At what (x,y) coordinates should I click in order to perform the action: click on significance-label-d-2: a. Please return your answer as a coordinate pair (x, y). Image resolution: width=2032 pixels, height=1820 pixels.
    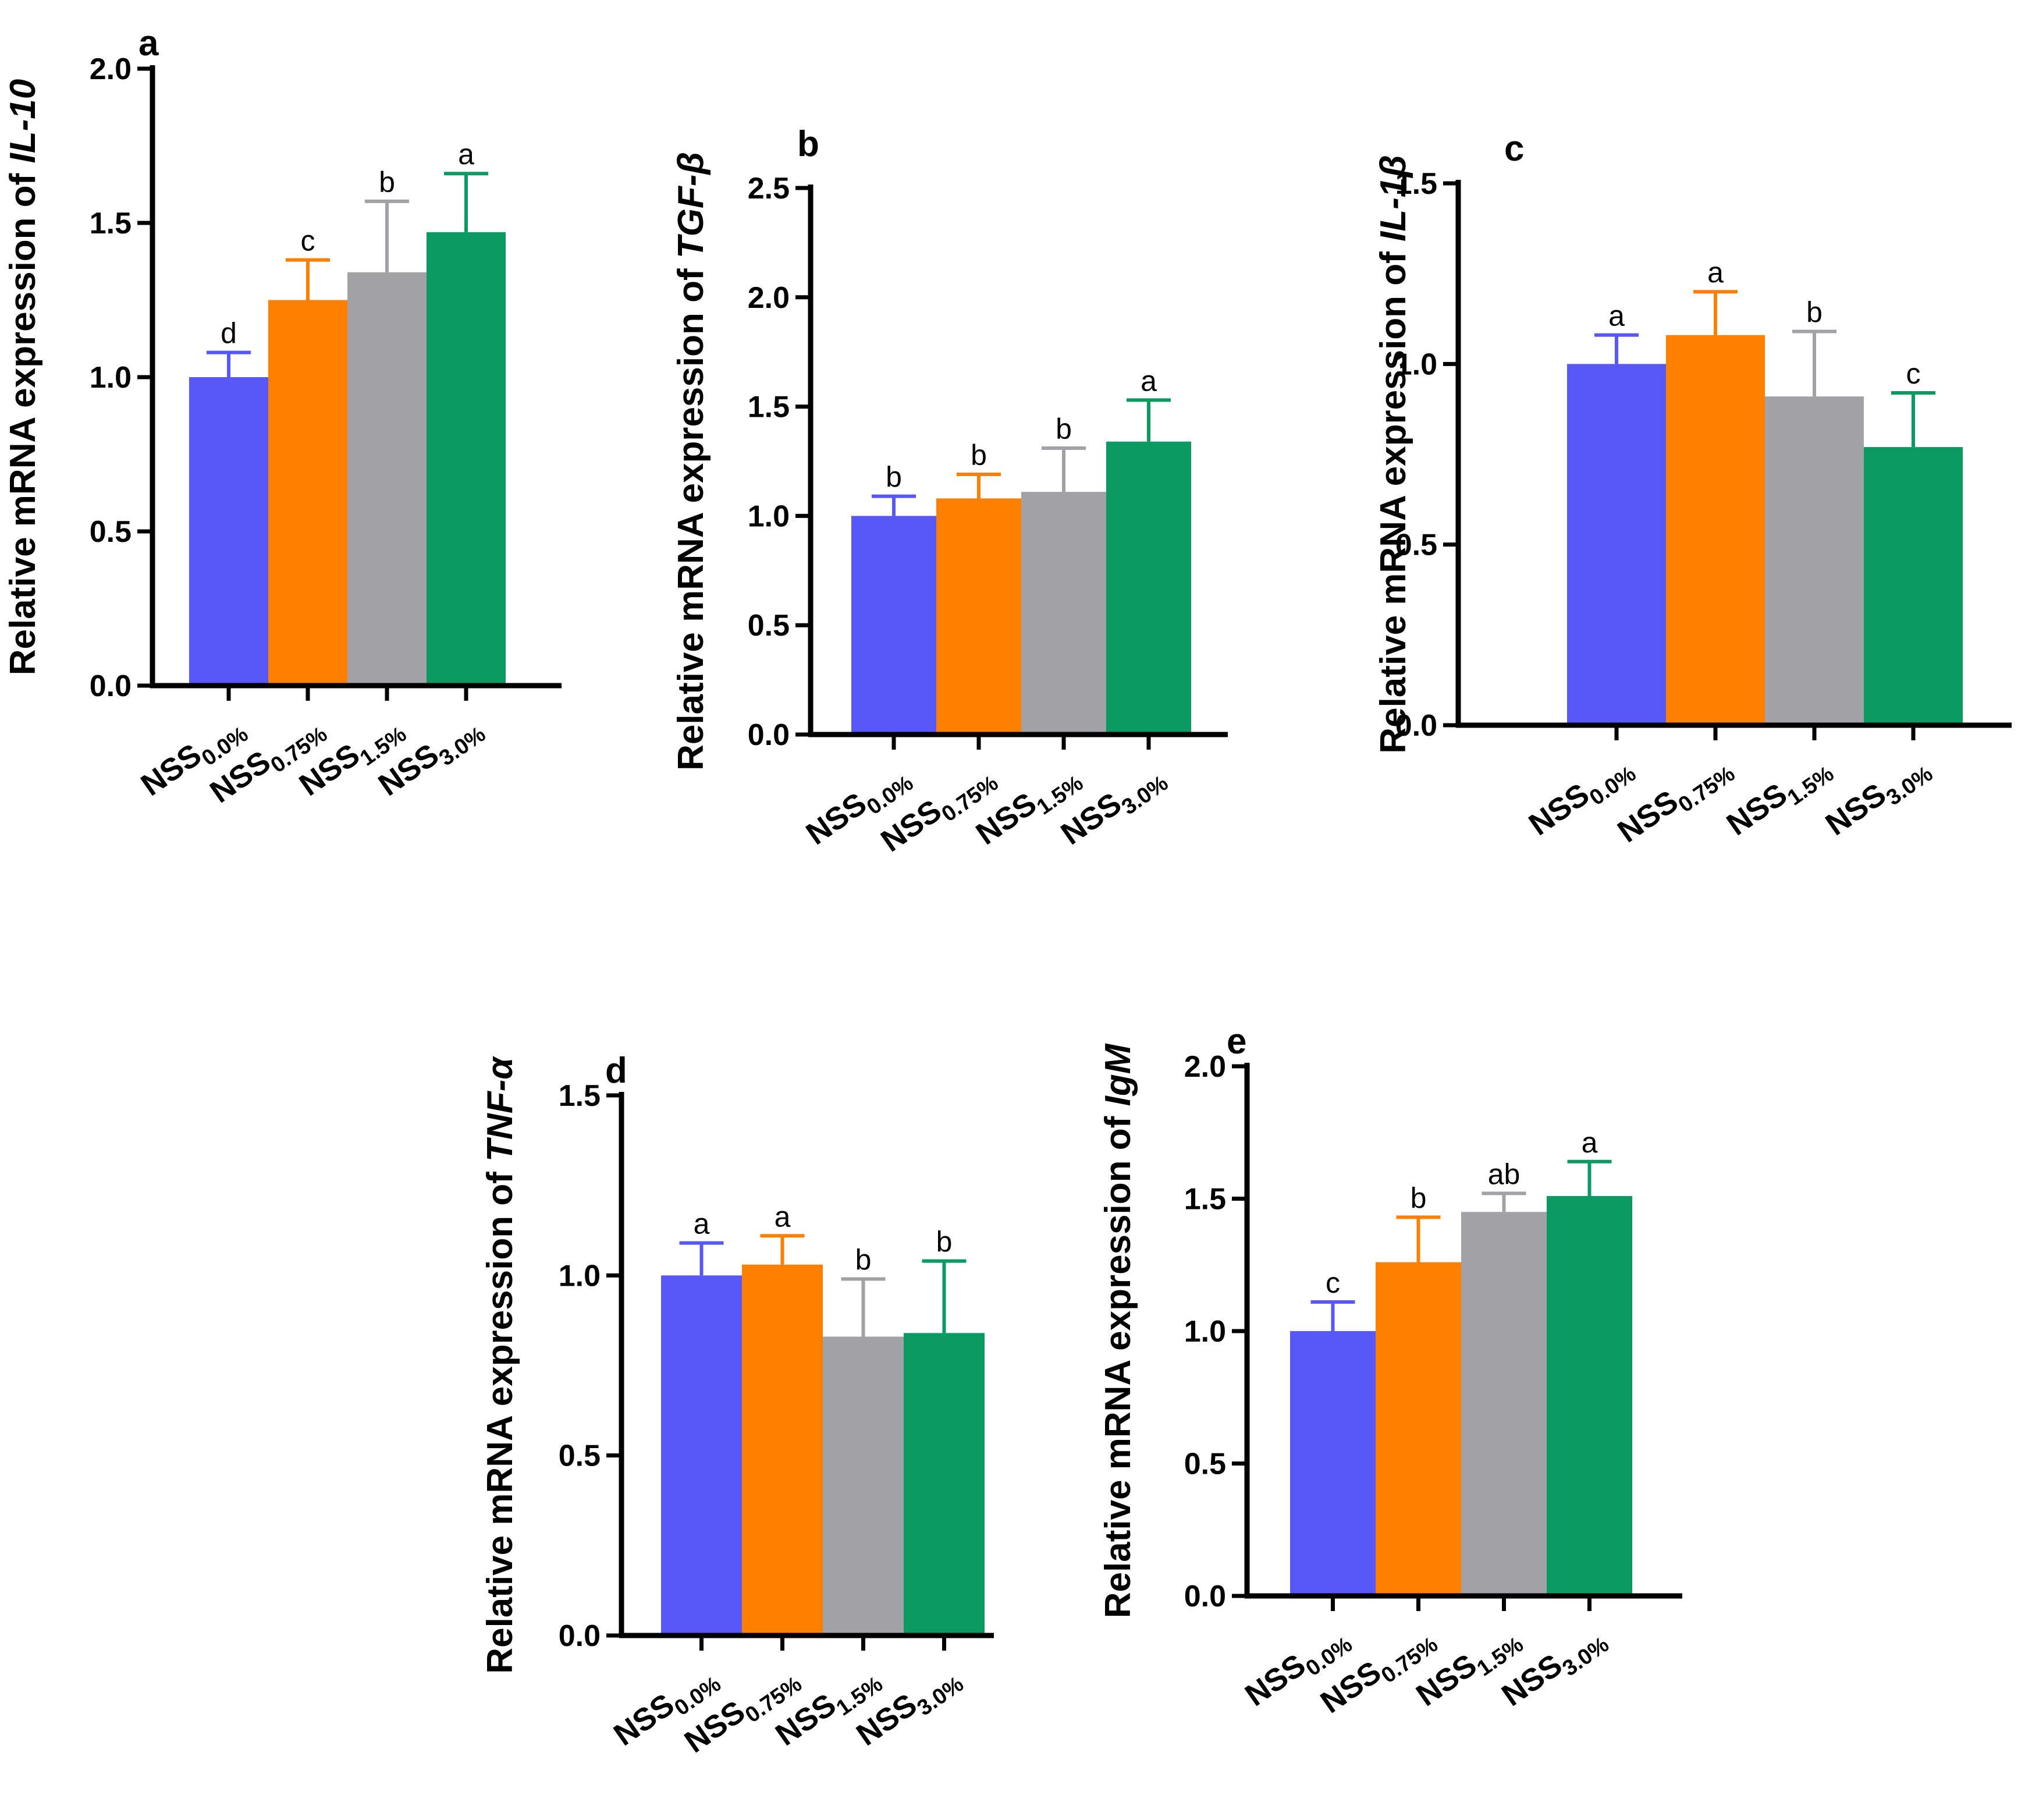
    Looking at the image, I should click on (783, 1216).